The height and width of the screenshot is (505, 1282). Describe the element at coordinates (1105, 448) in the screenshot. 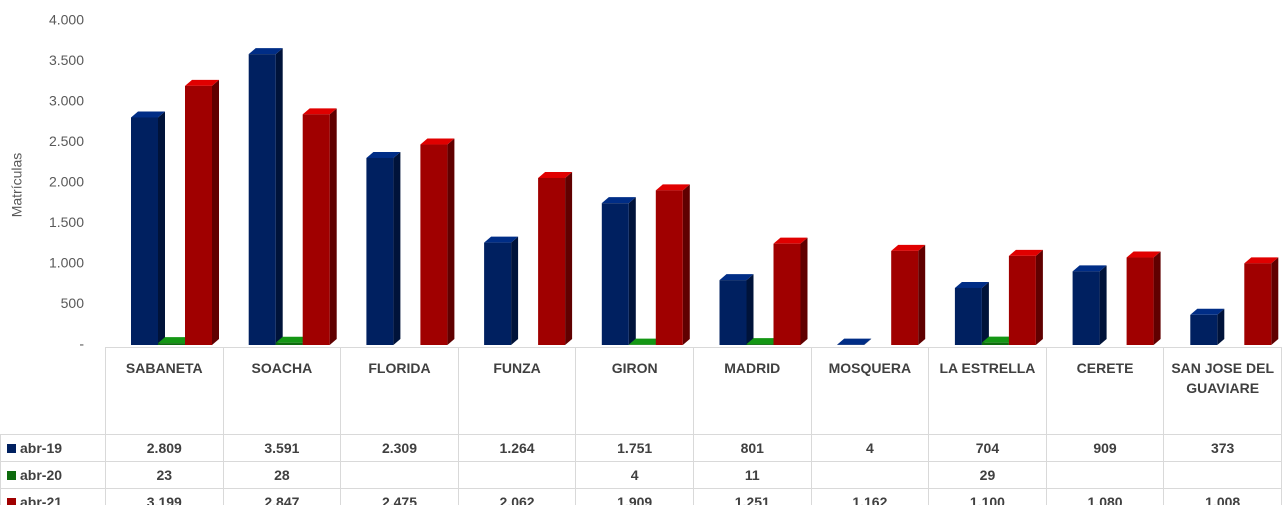

I see `table-value: 909` at that location.